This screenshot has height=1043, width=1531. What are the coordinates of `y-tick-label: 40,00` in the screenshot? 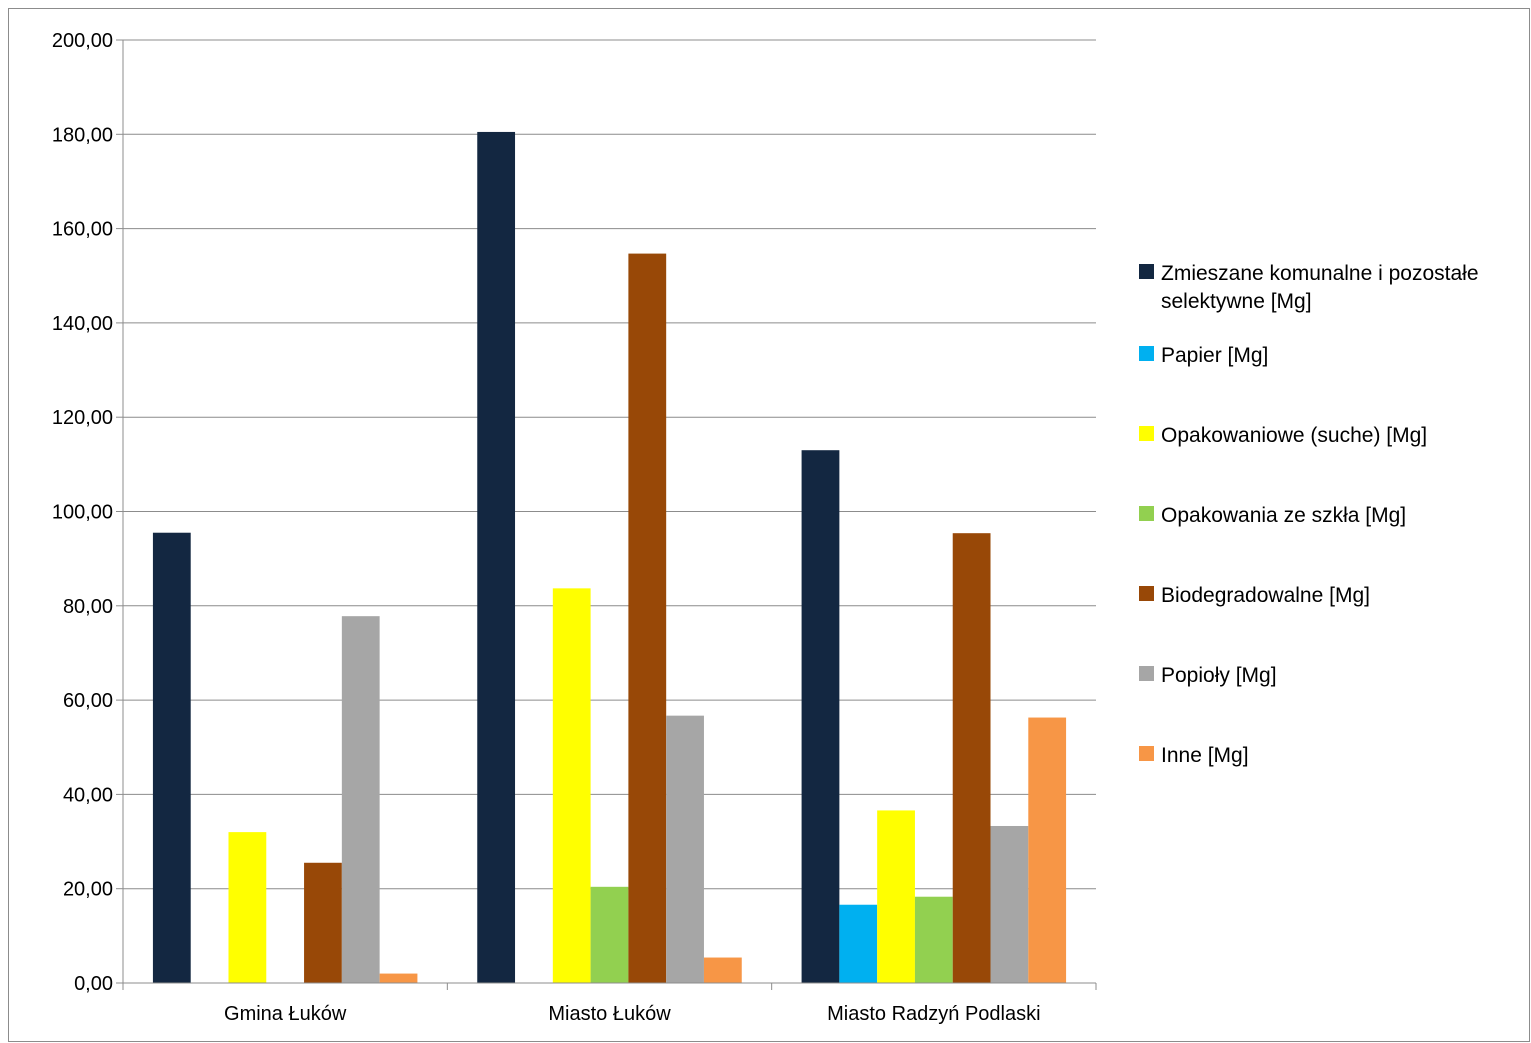 It's located at (88, 795).